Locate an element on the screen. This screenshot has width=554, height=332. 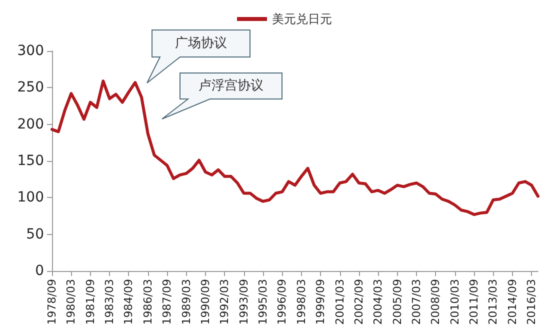
x-tick-label: 2007/03 is located at coordinates (416, 302).